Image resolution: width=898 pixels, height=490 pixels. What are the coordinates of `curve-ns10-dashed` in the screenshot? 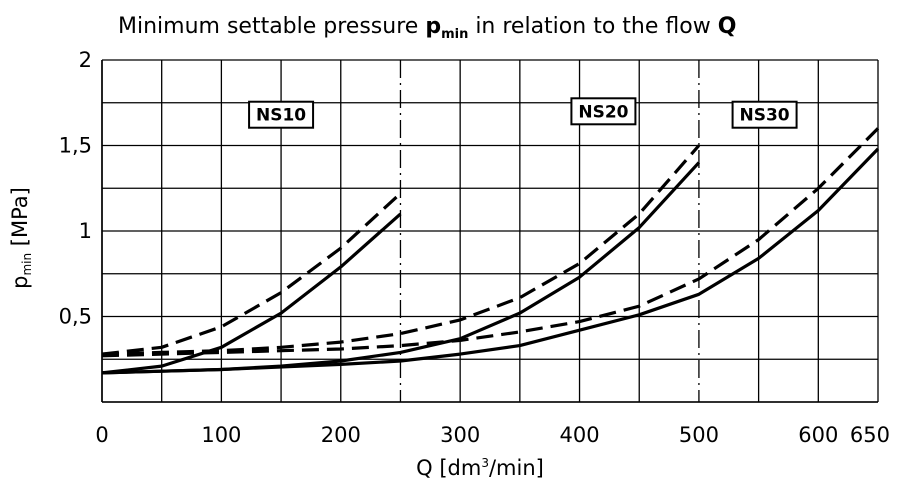 It's located at (251, 274).